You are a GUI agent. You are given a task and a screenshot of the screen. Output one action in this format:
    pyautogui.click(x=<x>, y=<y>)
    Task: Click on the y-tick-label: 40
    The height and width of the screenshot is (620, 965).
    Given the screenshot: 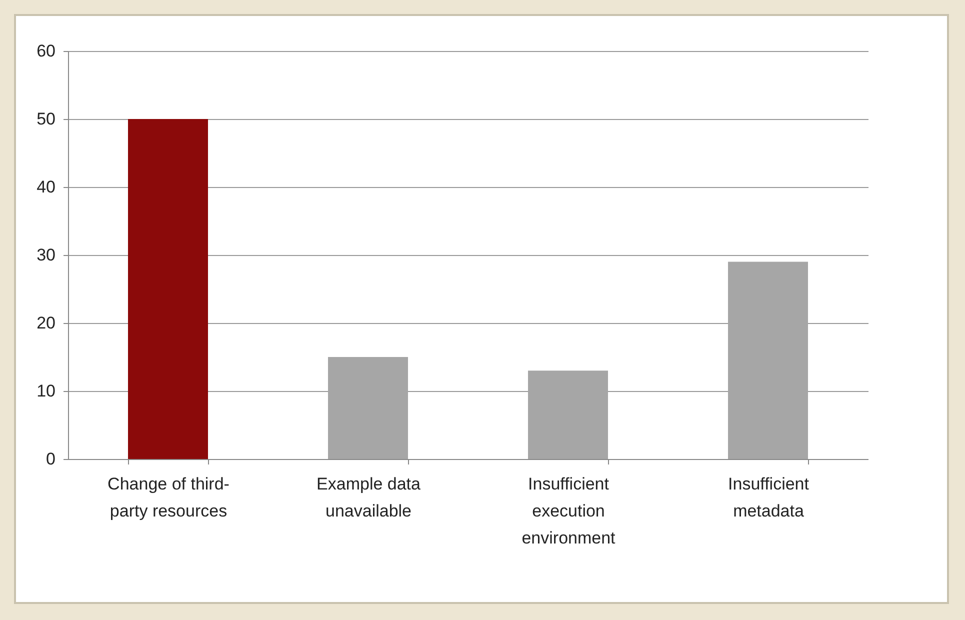 What is the action you would take?
    pyautogui.click(x=46, y=187)
    